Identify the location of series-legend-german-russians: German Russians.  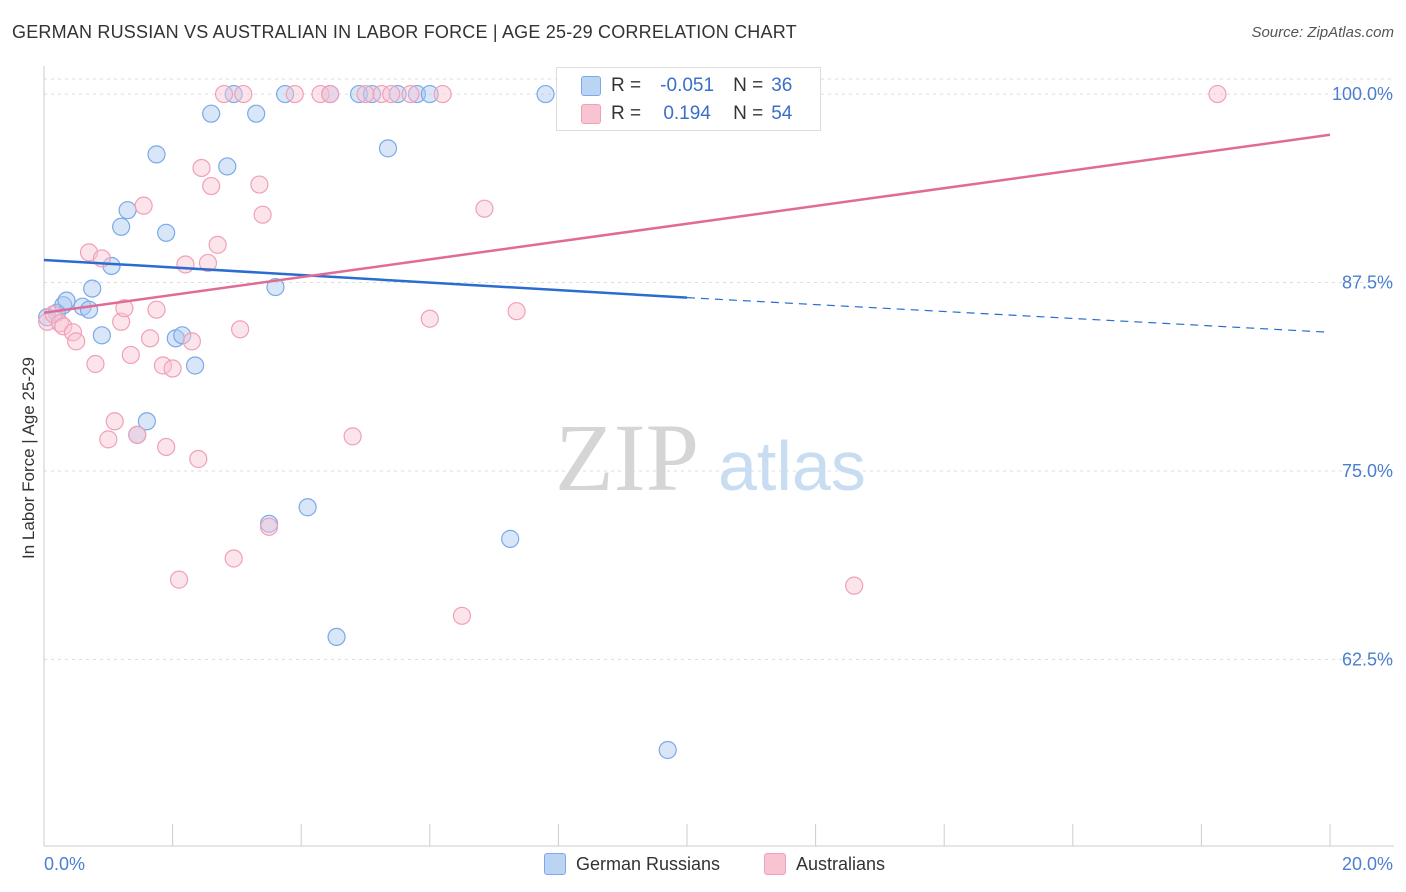
(632, 864).